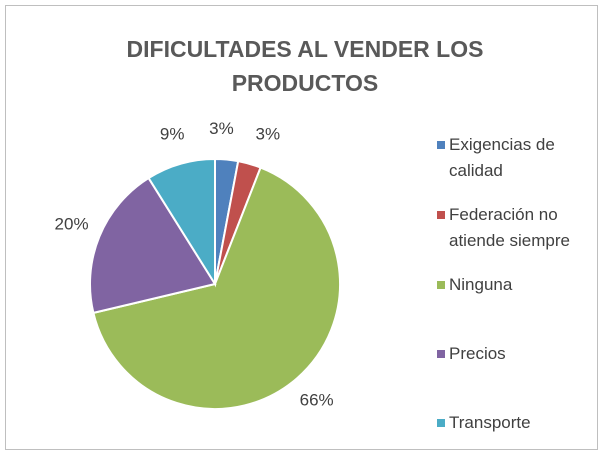 The image size is (603, 456). I want to click on legend-label: Precios, so click(477, 353).